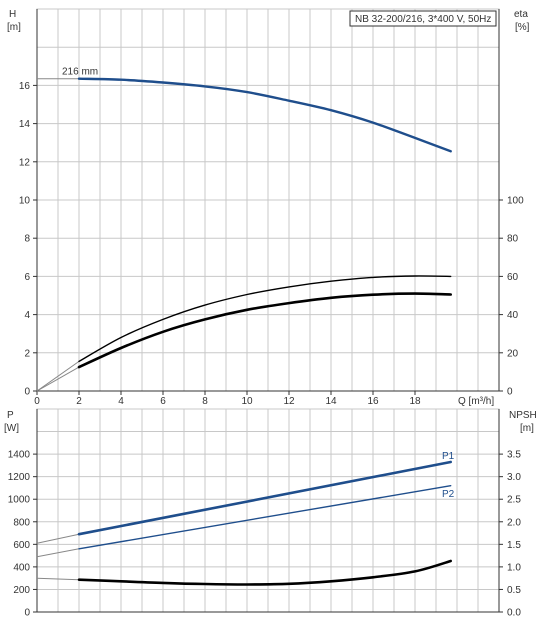 The width and height of the screenshot is (544, 625). Describe the element at coordinates (58, 553) in the screenshot. I see `bottom-series-1-extrapolation` at that location.